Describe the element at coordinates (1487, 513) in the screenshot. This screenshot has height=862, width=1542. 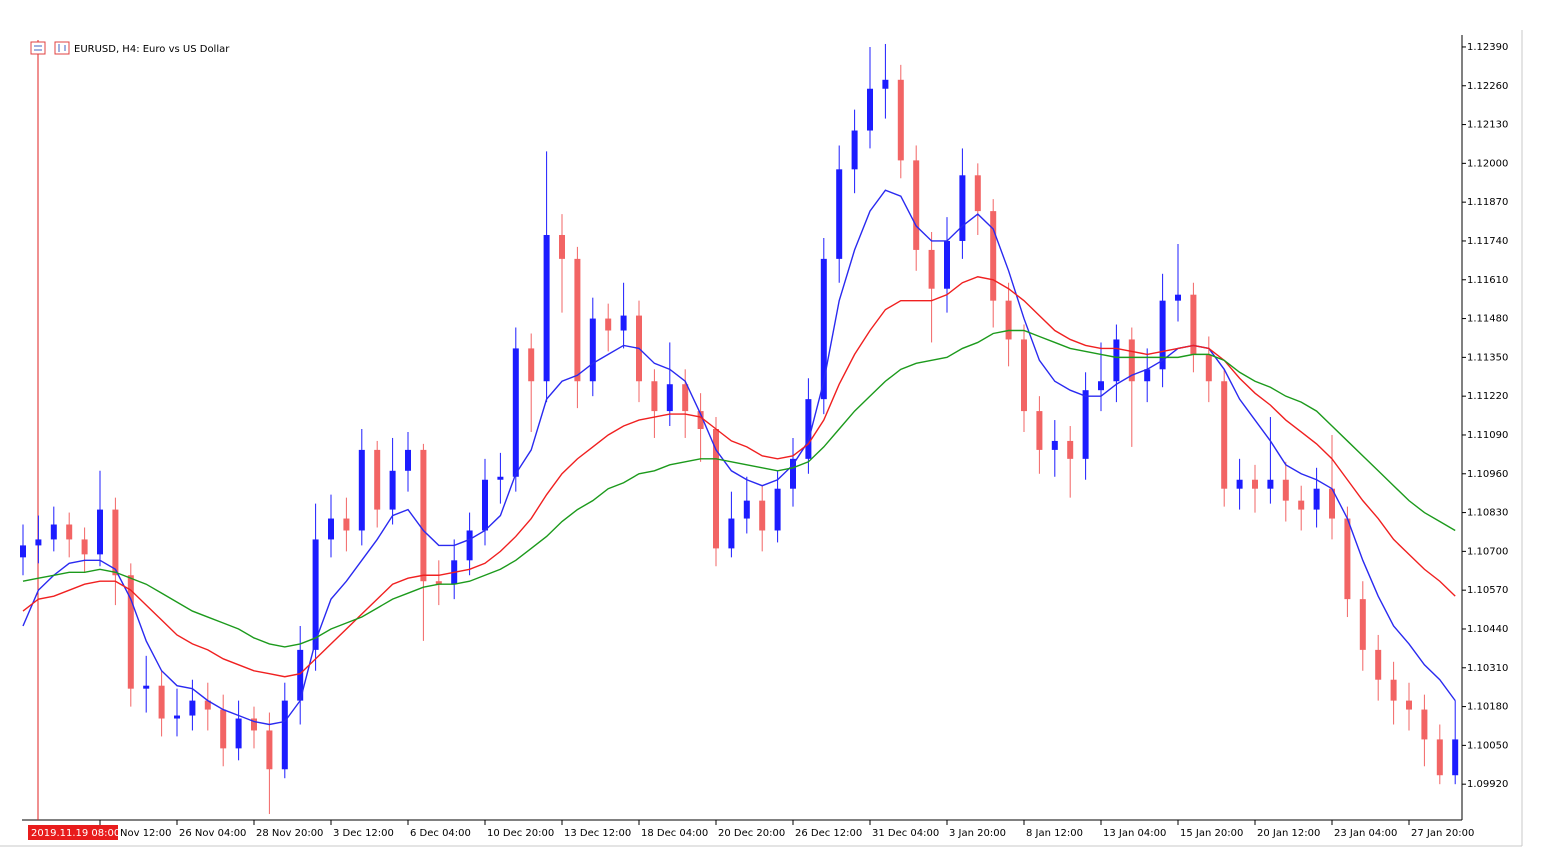
I see `y-tick-label: 1.10830` at that location.